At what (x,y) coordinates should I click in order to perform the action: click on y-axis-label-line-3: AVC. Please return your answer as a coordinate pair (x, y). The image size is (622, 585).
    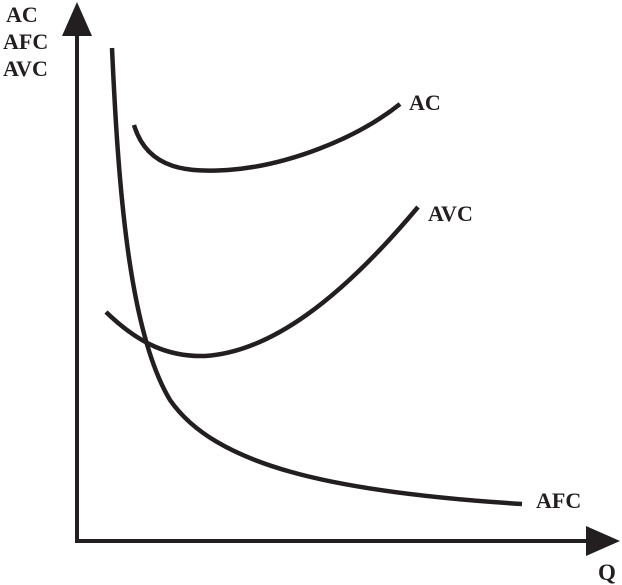
    Looking at the image, I should click on (25, 68).